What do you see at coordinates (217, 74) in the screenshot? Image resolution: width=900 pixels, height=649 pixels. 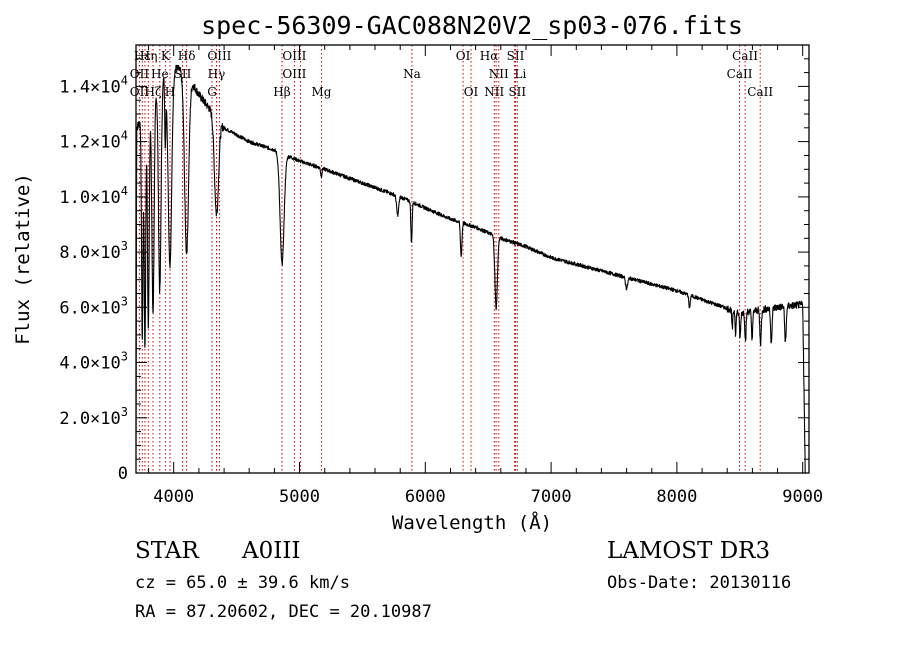 I see `line-marker-label: Hγ` at bounding box center [217, 74].